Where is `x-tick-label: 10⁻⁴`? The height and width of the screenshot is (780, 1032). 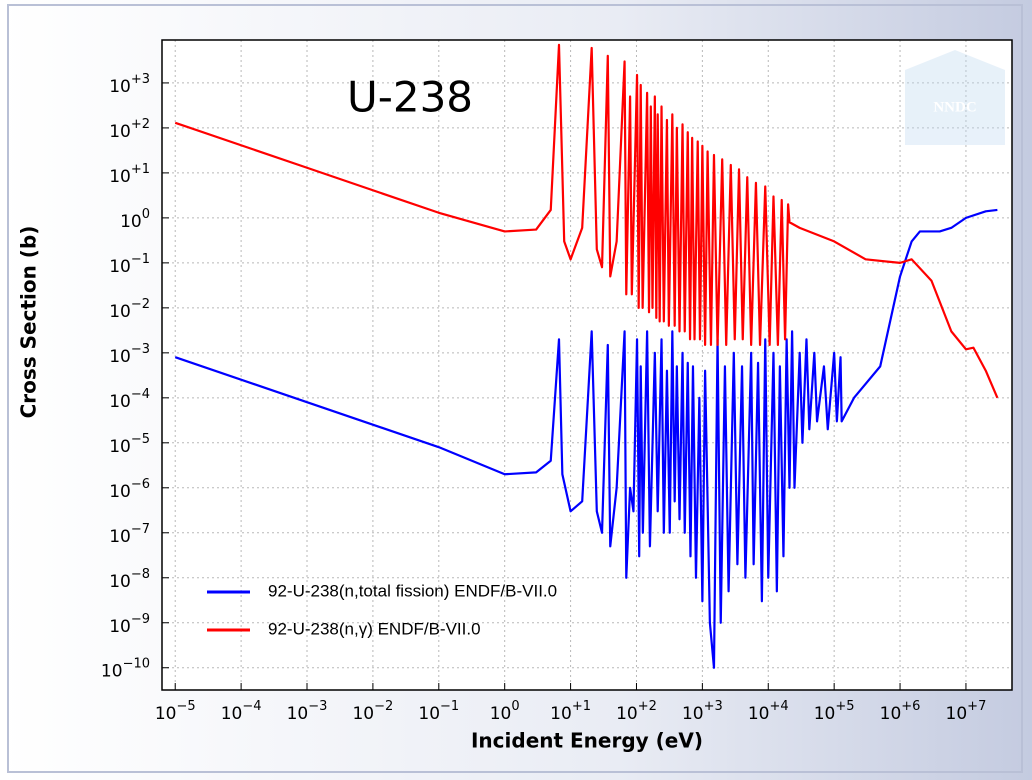 x-tick-label: 10⁻⁴ is located at coordinates (241, 712).